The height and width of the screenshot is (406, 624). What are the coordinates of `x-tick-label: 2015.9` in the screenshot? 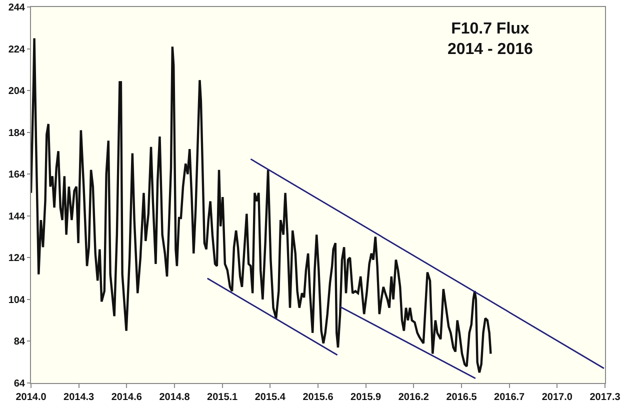 It's located at (366, 397).